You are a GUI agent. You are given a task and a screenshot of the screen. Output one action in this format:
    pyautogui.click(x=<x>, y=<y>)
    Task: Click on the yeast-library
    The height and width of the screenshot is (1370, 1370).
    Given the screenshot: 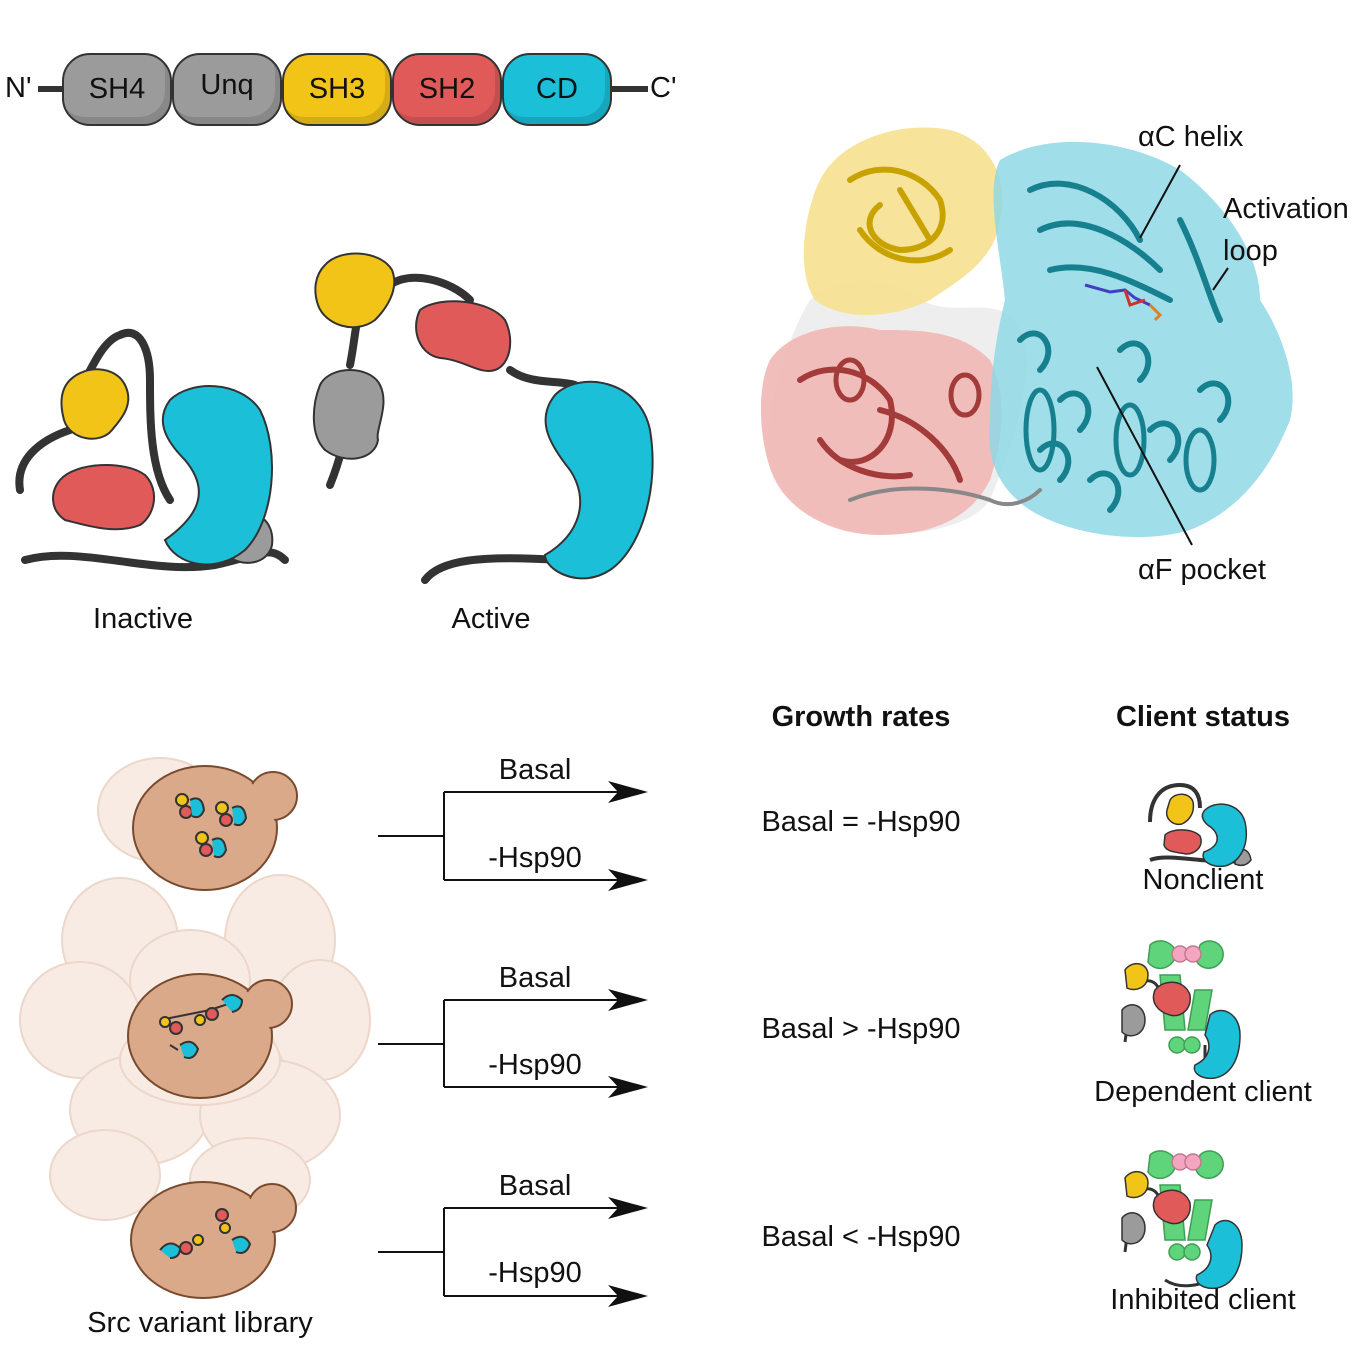 What is the action you would take?
    pyautogui.click(x=195, y=1028)
    